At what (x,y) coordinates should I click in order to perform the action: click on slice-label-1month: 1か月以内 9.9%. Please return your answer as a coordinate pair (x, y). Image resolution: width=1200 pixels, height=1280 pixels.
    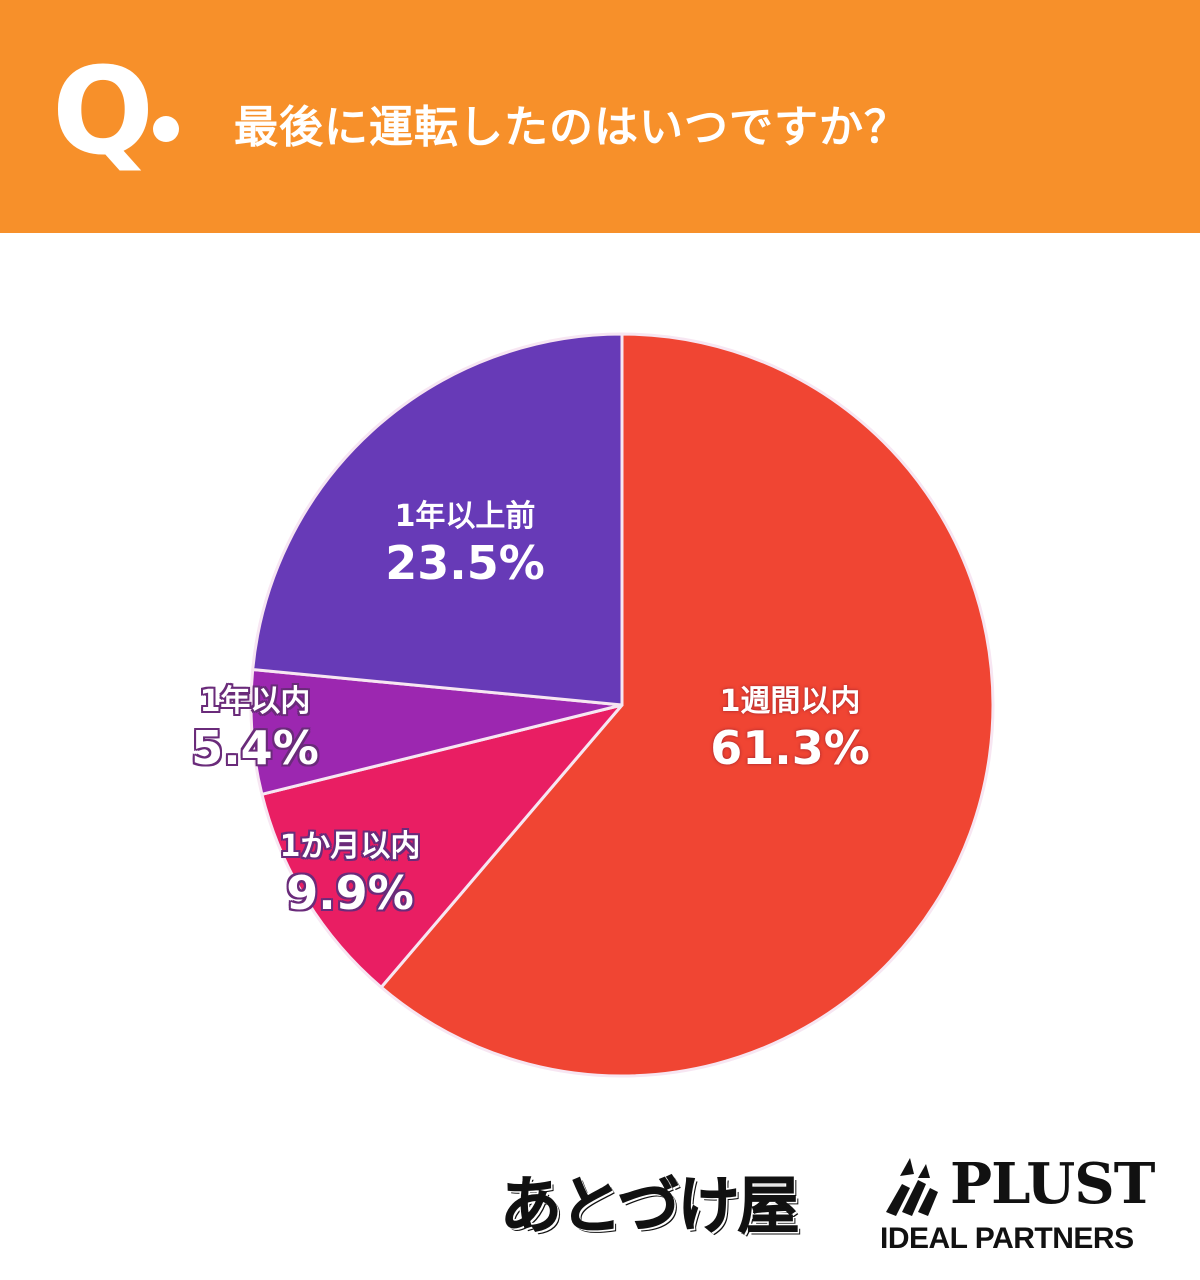
    Looking at the image, I should click on (350, 874).